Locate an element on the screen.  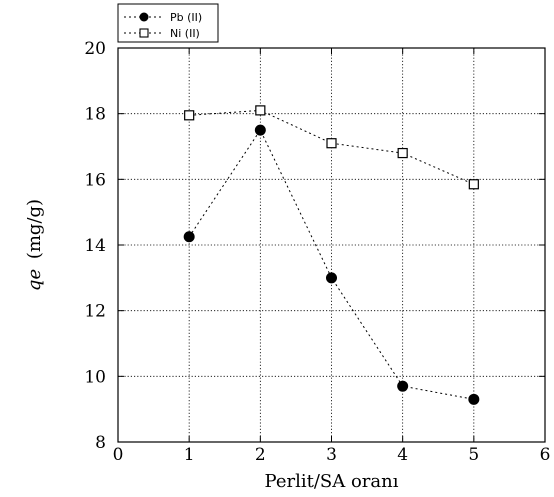
y-tick-label: 16 is located at coordinates (95, 180).